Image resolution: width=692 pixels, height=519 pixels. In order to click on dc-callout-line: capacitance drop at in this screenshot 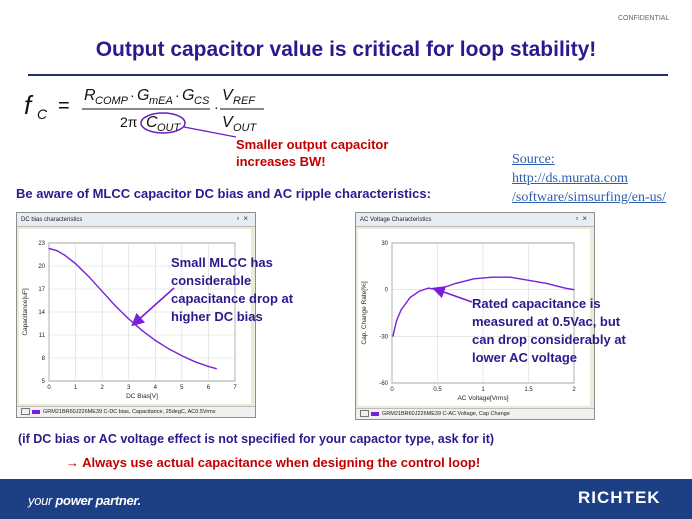, I will do `click(232, 298)`.